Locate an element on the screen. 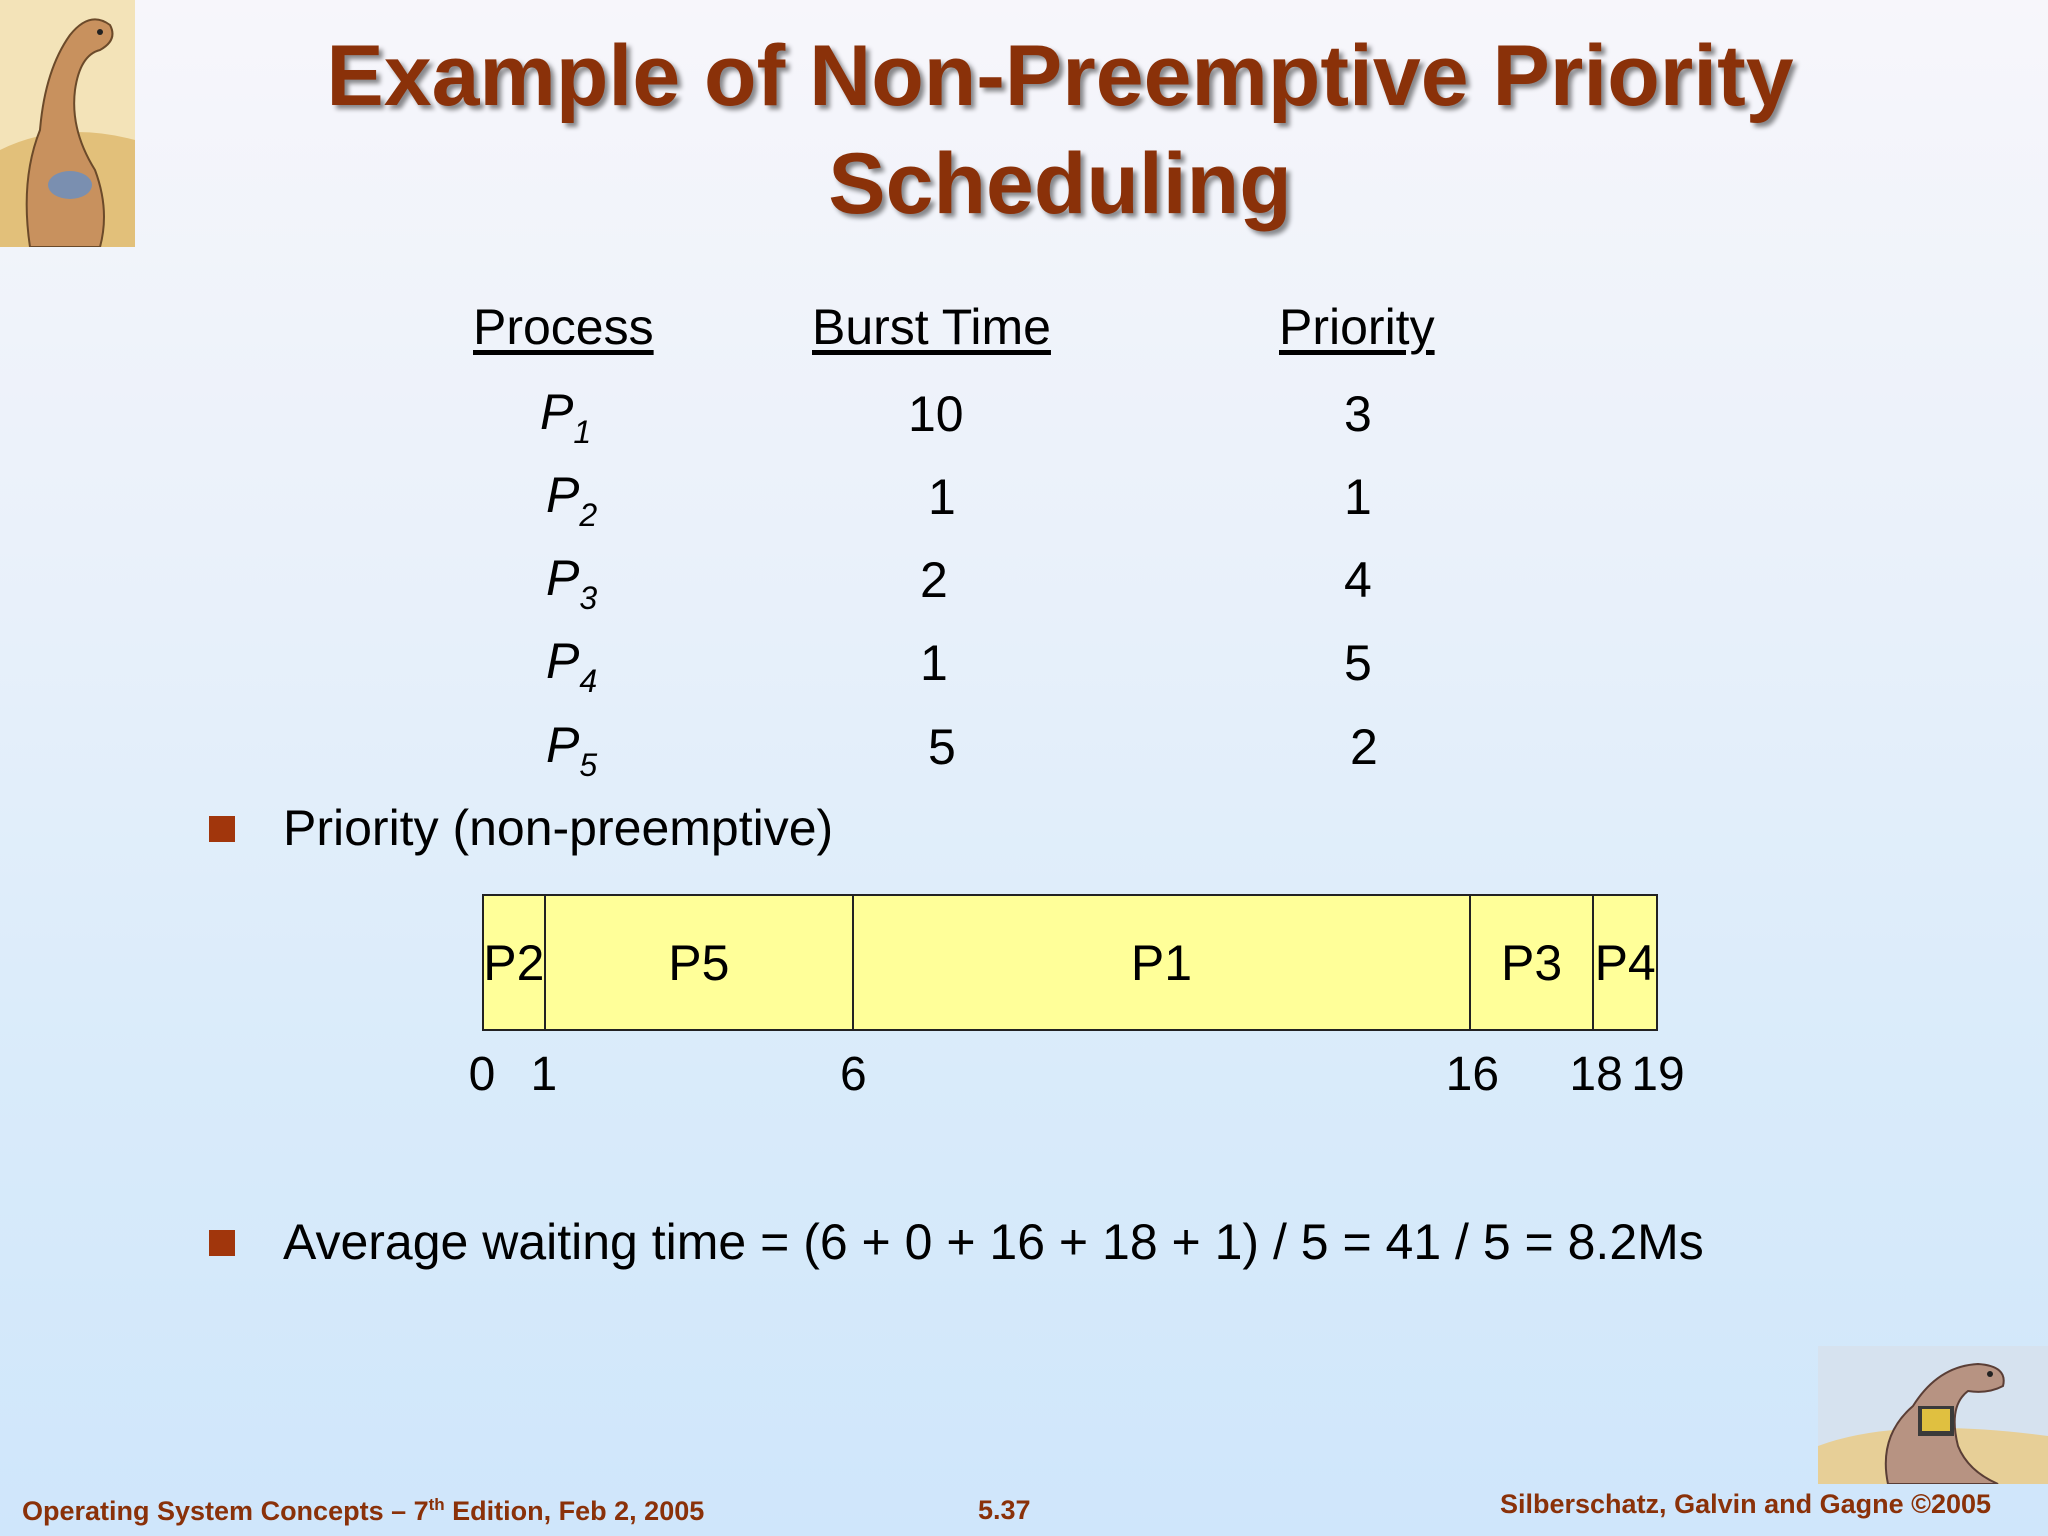 The image size is (2048, 1536). burst-p2: 1 is located at coordinates (942, 497).